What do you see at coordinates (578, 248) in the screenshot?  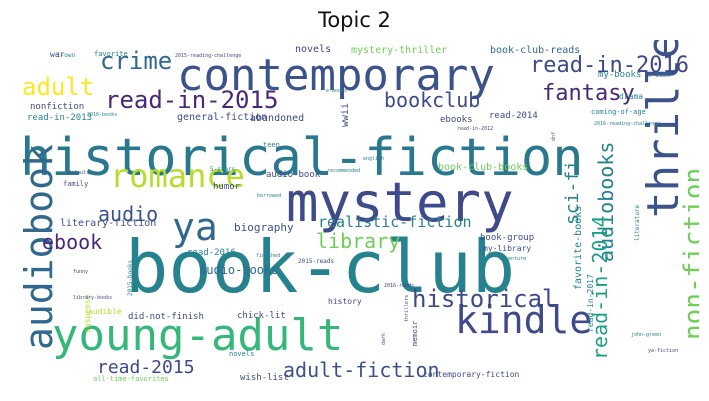 I see `cloud-word: favorite-books` at bounding box center [578, 248].